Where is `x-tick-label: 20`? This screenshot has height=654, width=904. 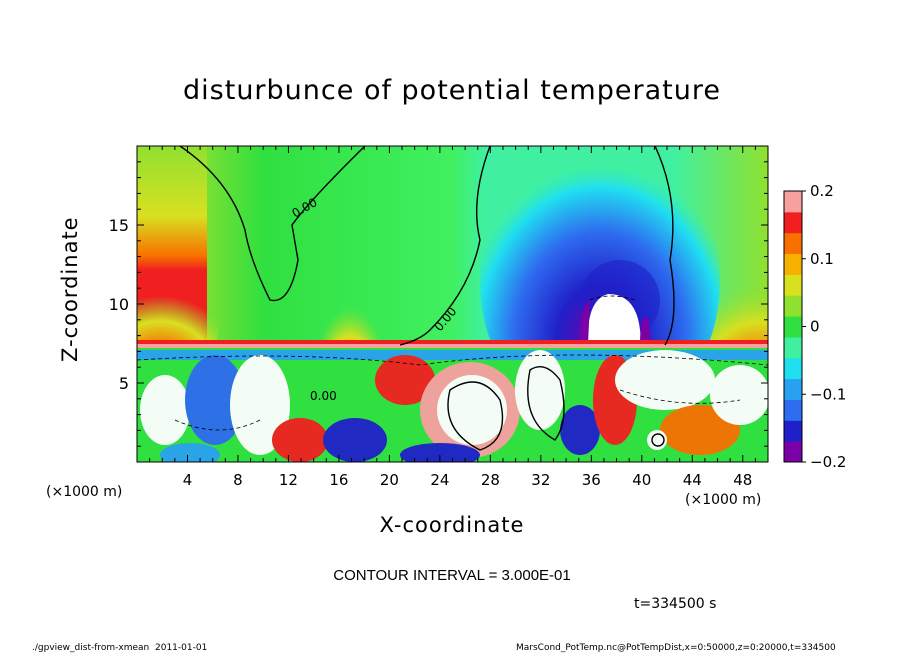
x-tick-label: 20 is located at coordinates (389, 480).